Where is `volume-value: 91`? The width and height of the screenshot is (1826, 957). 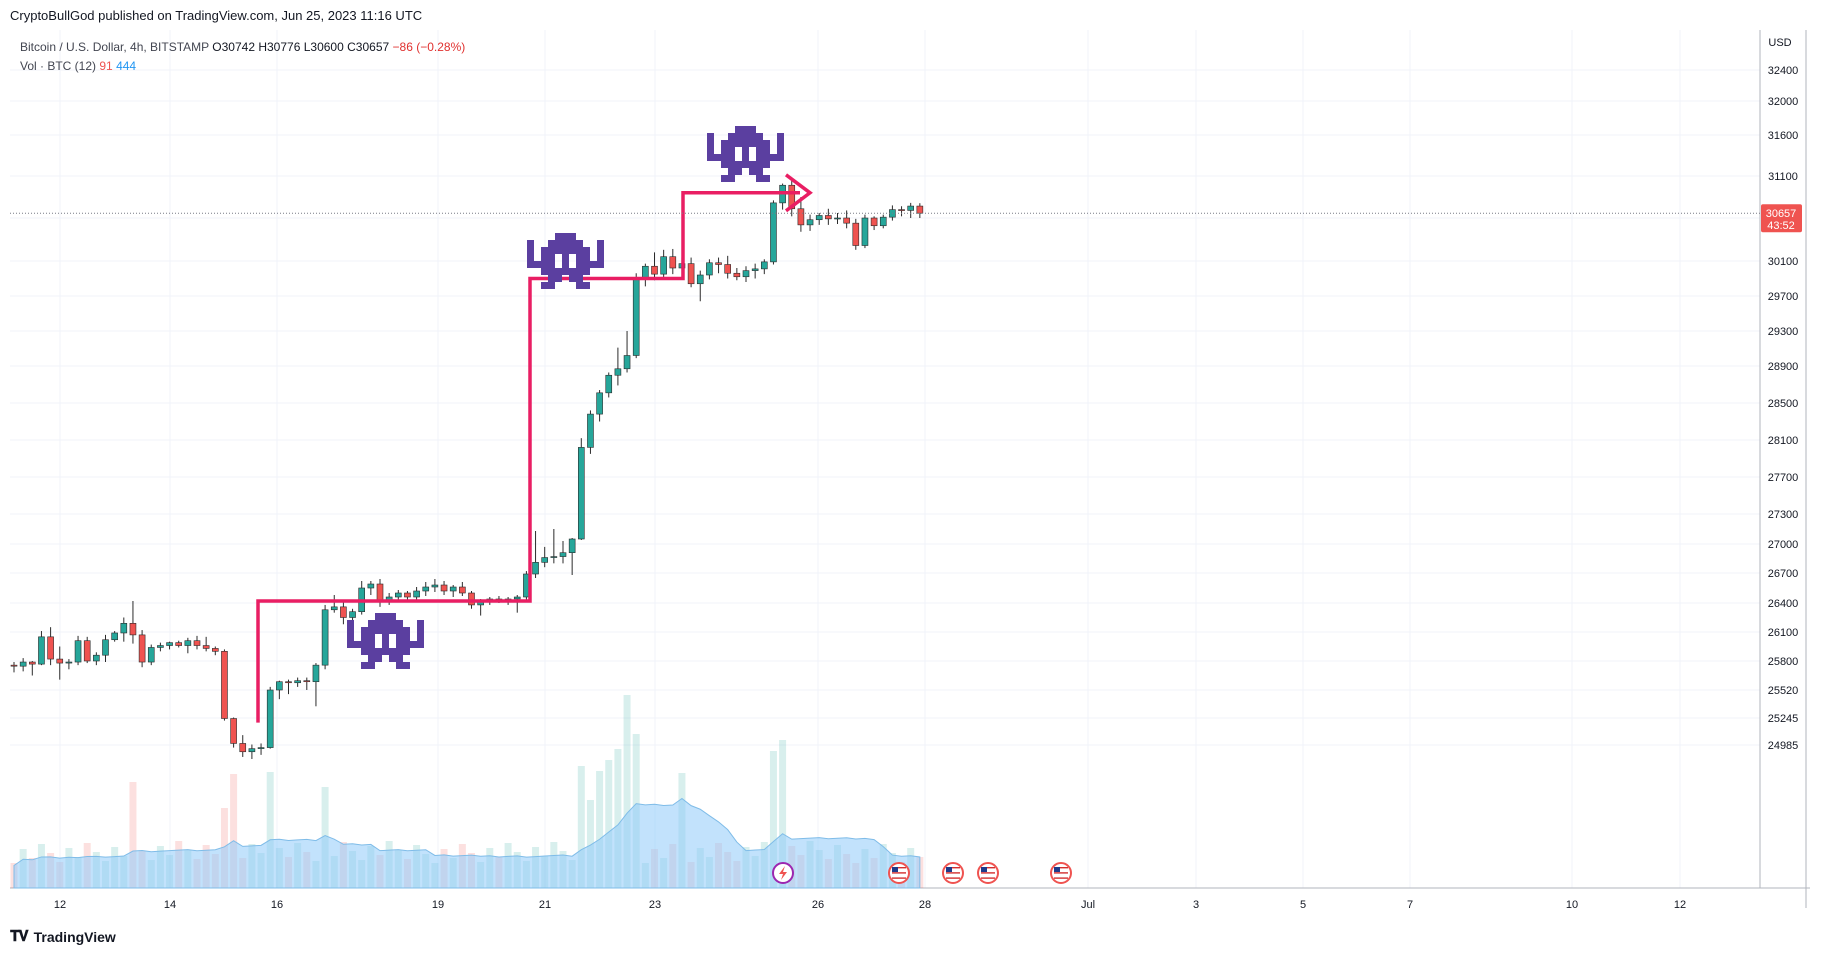
volume-value: 91 is located at coordinates (106, 66).